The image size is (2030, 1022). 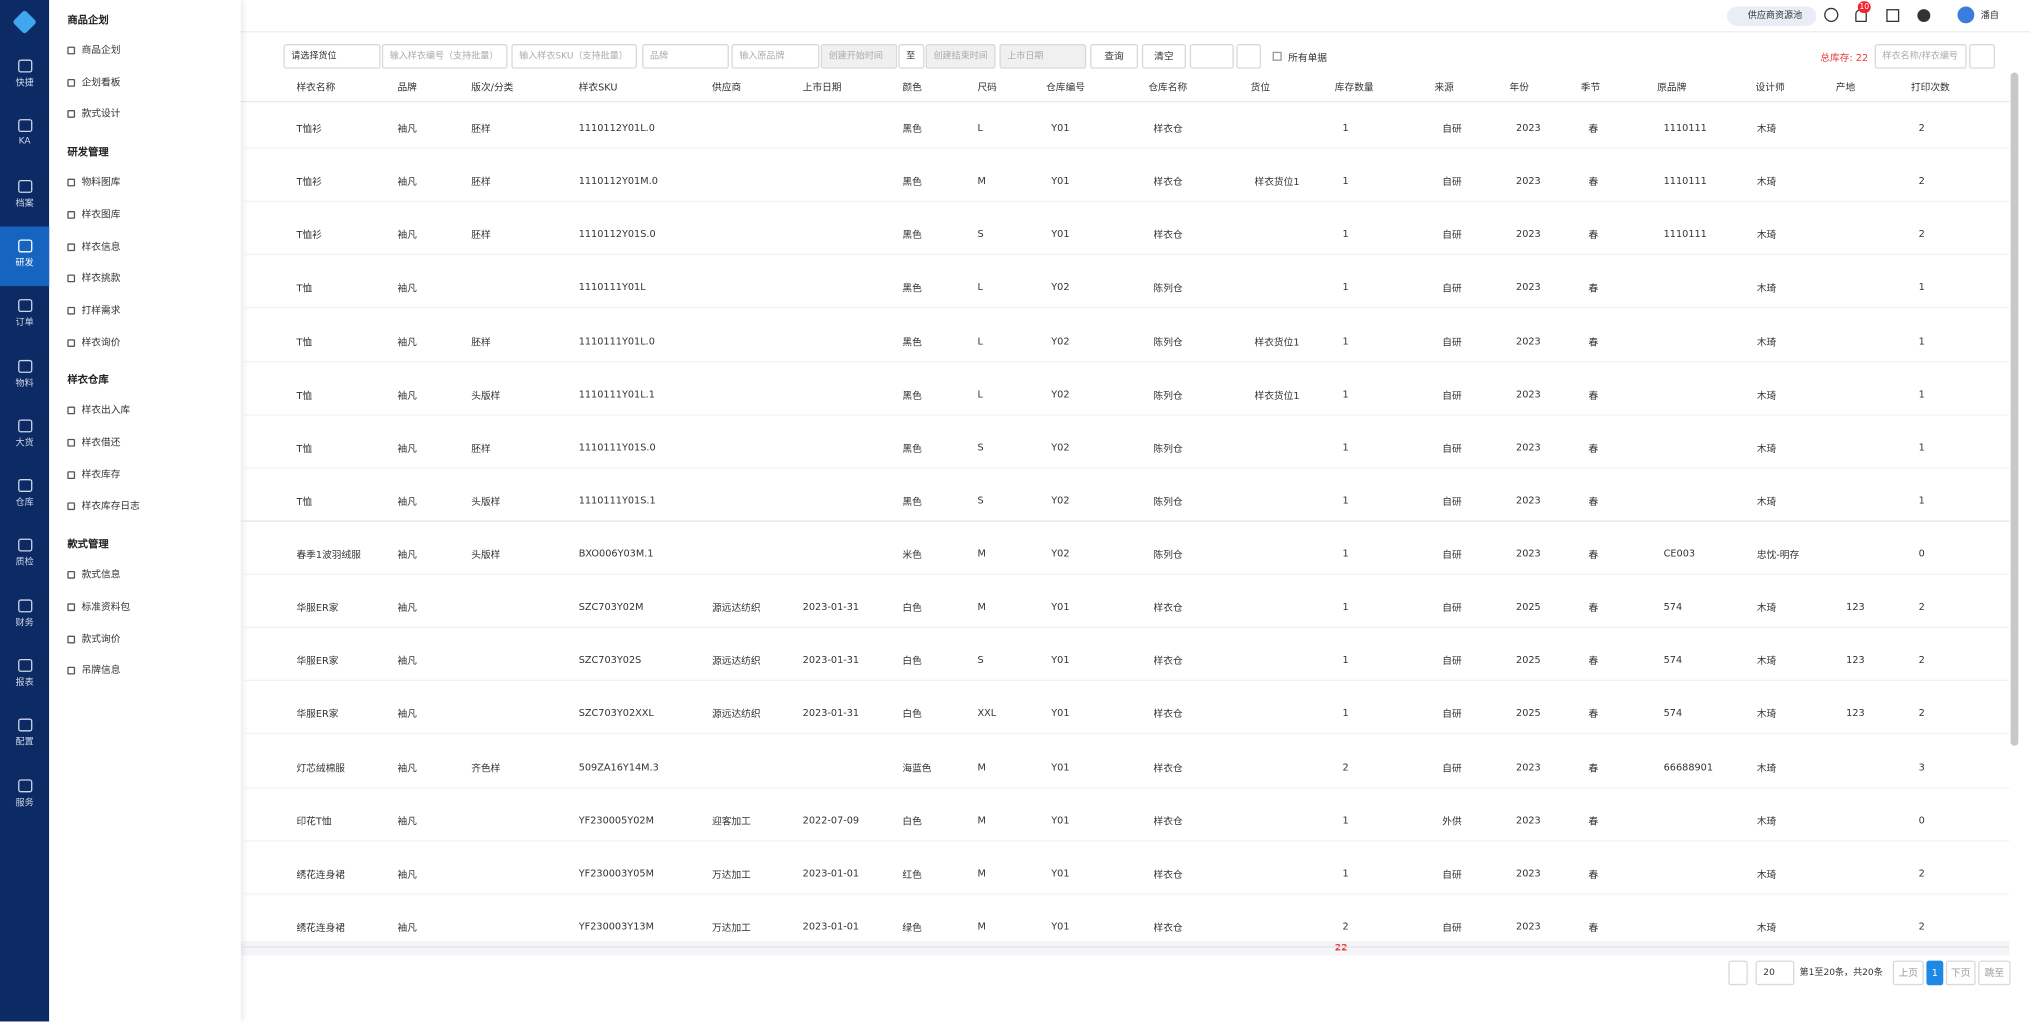 I want to click on launch-date-input: 上市日期, so click(x=1043, y=56).